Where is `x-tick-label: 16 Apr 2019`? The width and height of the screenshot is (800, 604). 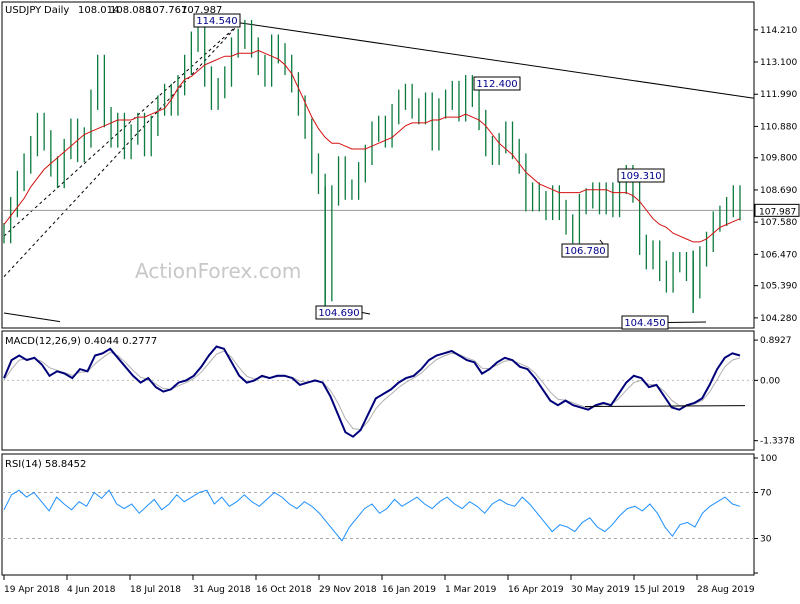
x-tick-label: 16 Apr 2019 is located at coordinates (536, 590).